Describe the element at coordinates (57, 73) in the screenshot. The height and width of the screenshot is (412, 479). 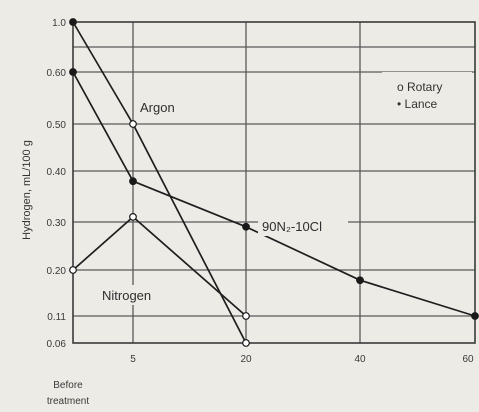
I see `y-tick-label: 0.60` at that location.